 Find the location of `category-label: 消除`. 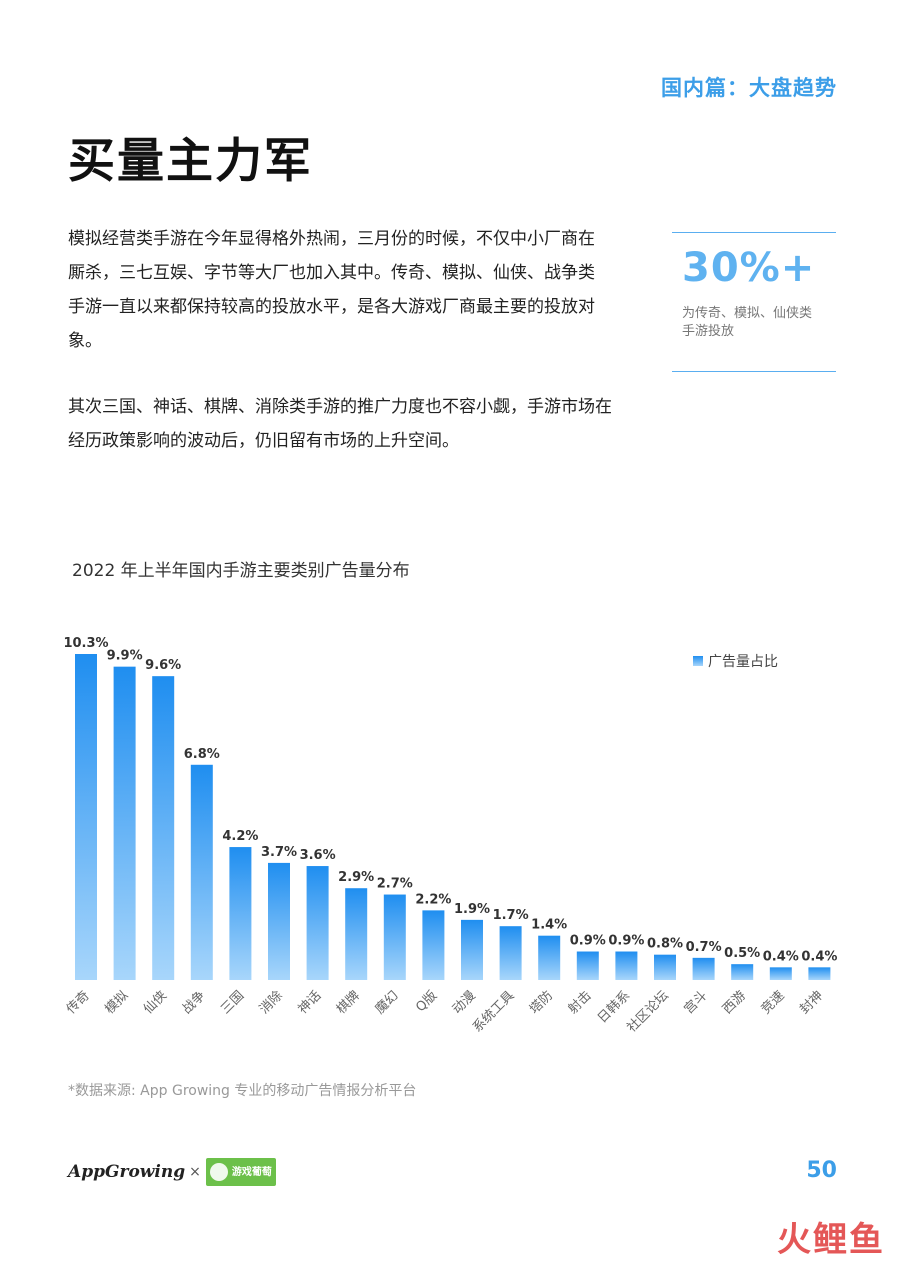

category-label: 消除 is located at coordinates (271, 1002).